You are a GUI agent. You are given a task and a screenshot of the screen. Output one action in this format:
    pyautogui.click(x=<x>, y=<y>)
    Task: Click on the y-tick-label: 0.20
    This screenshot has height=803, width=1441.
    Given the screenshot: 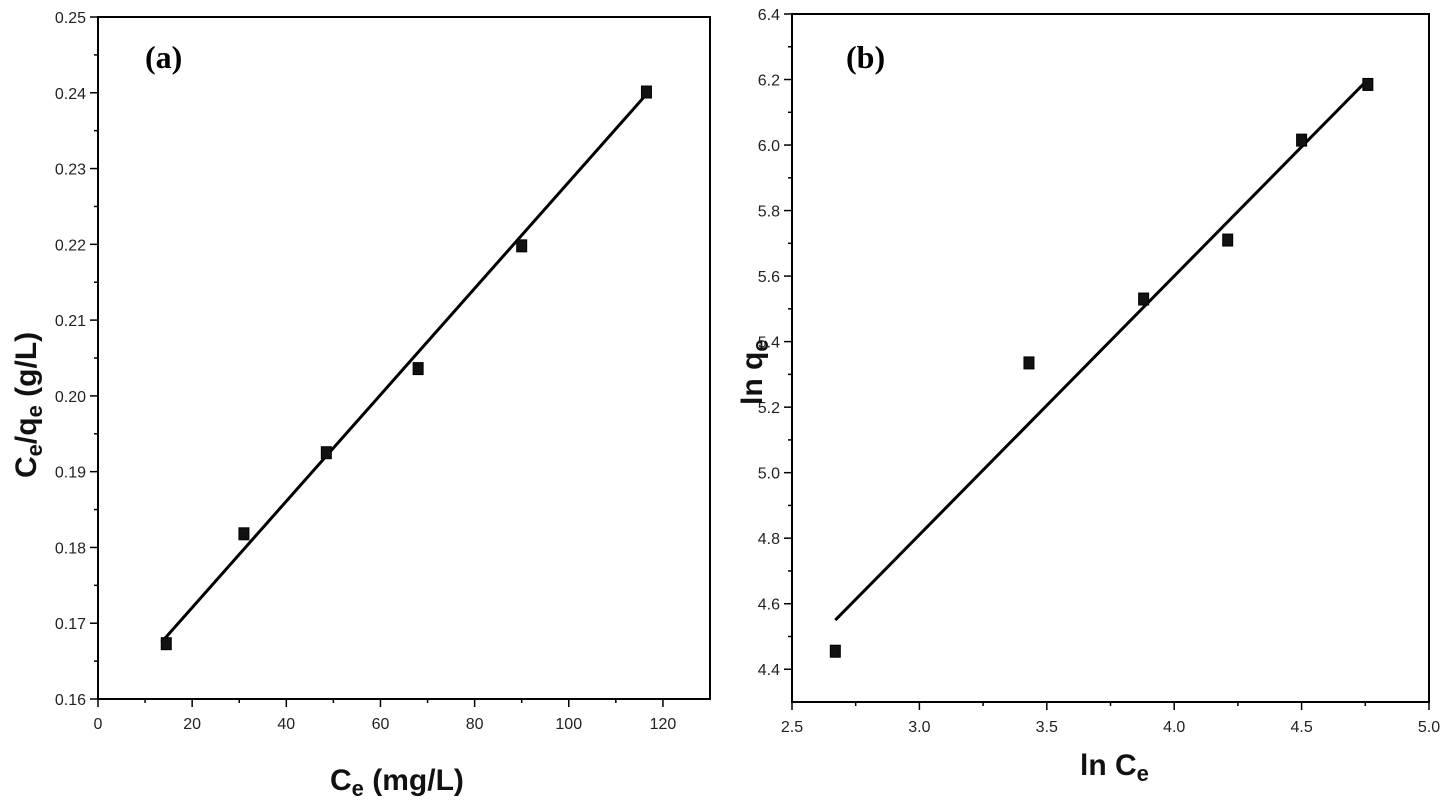 What is the action you would take?
    pyautogui.click(x=70, y=397)
    